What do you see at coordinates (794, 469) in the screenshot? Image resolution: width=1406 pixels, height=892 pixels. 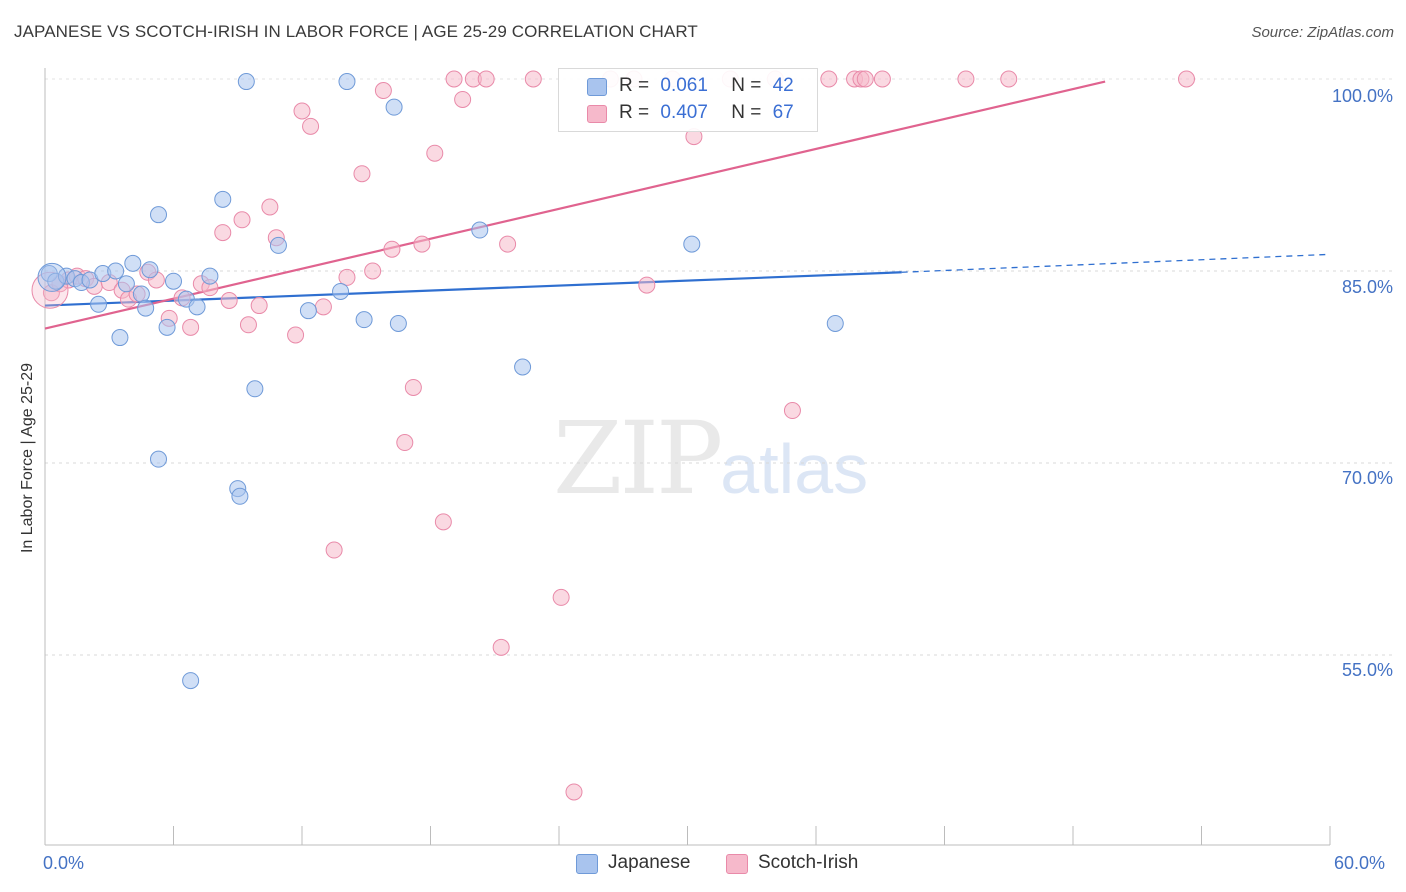 I see `watermark-atlas: atlas` at bounding box center [794, 469].